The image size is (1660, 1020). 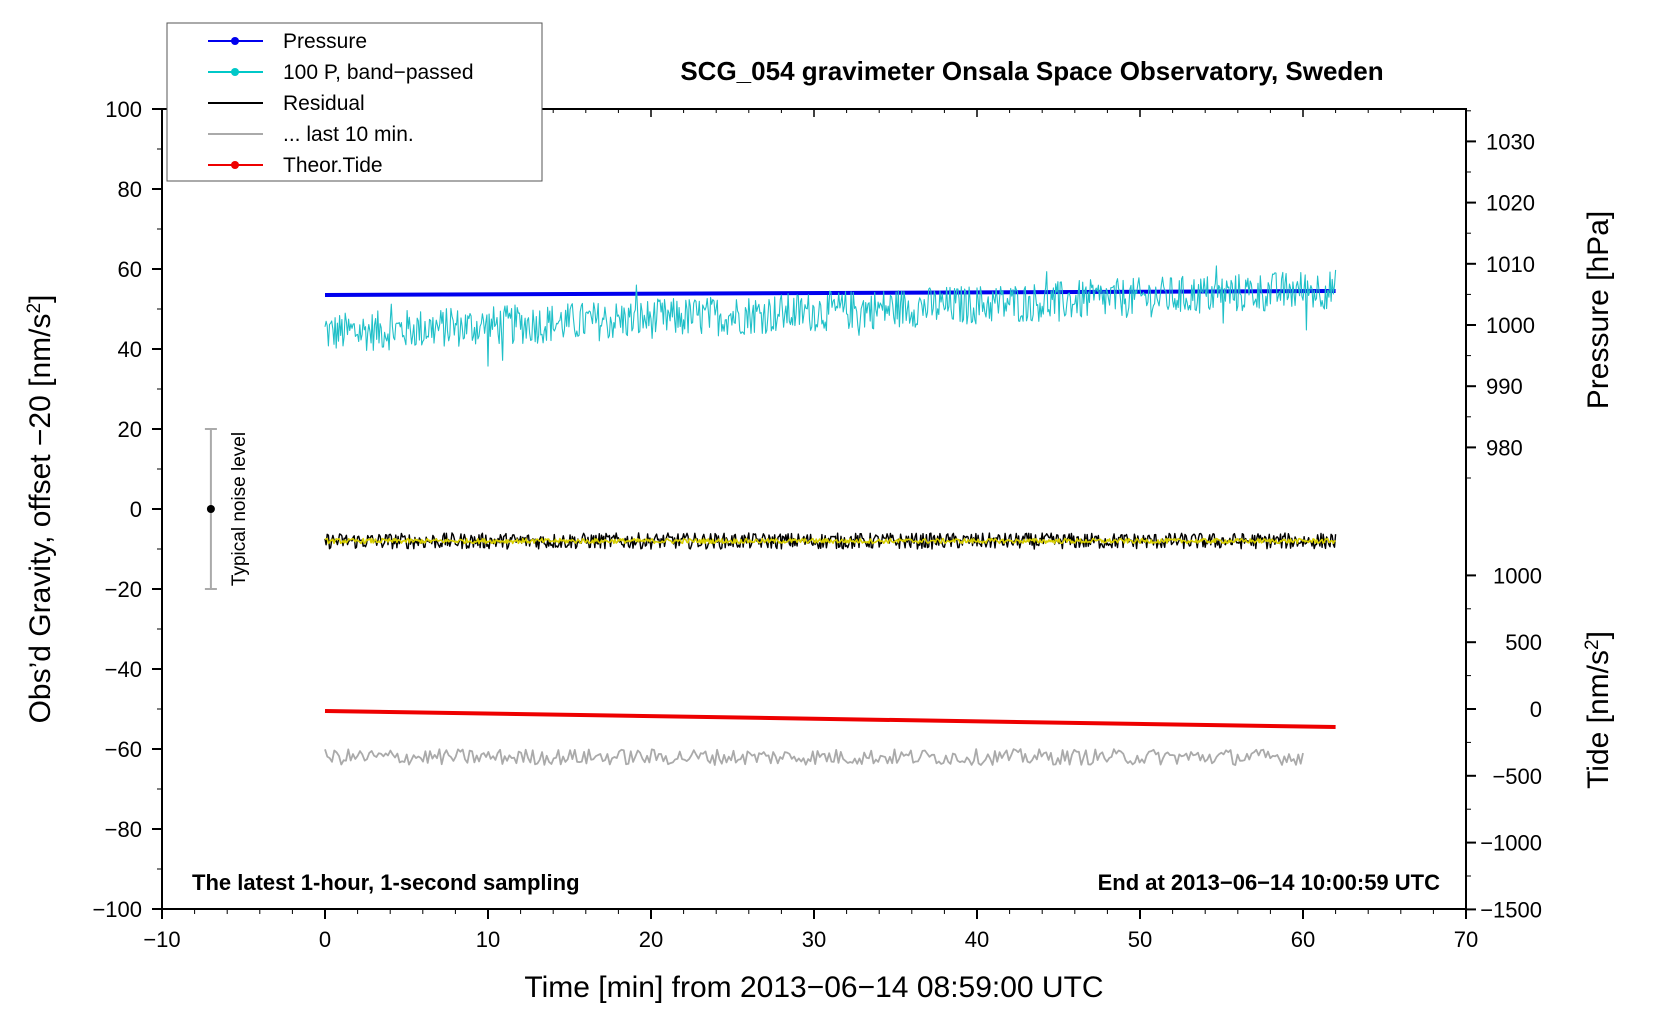 What do you see at coordinates (239, 509) in the screenshot?
I see `noise-label: Typical noise level` at bounding box center [239, 509].